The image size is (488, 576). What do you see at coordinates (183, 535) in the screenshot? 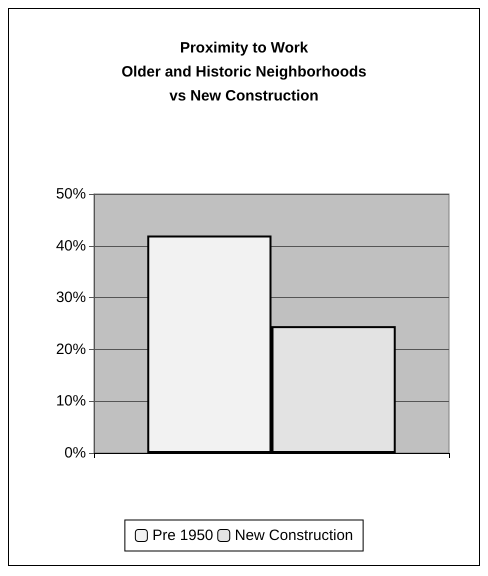
I see `legend-label: Pre 1950` at bounding box center [183, 535].